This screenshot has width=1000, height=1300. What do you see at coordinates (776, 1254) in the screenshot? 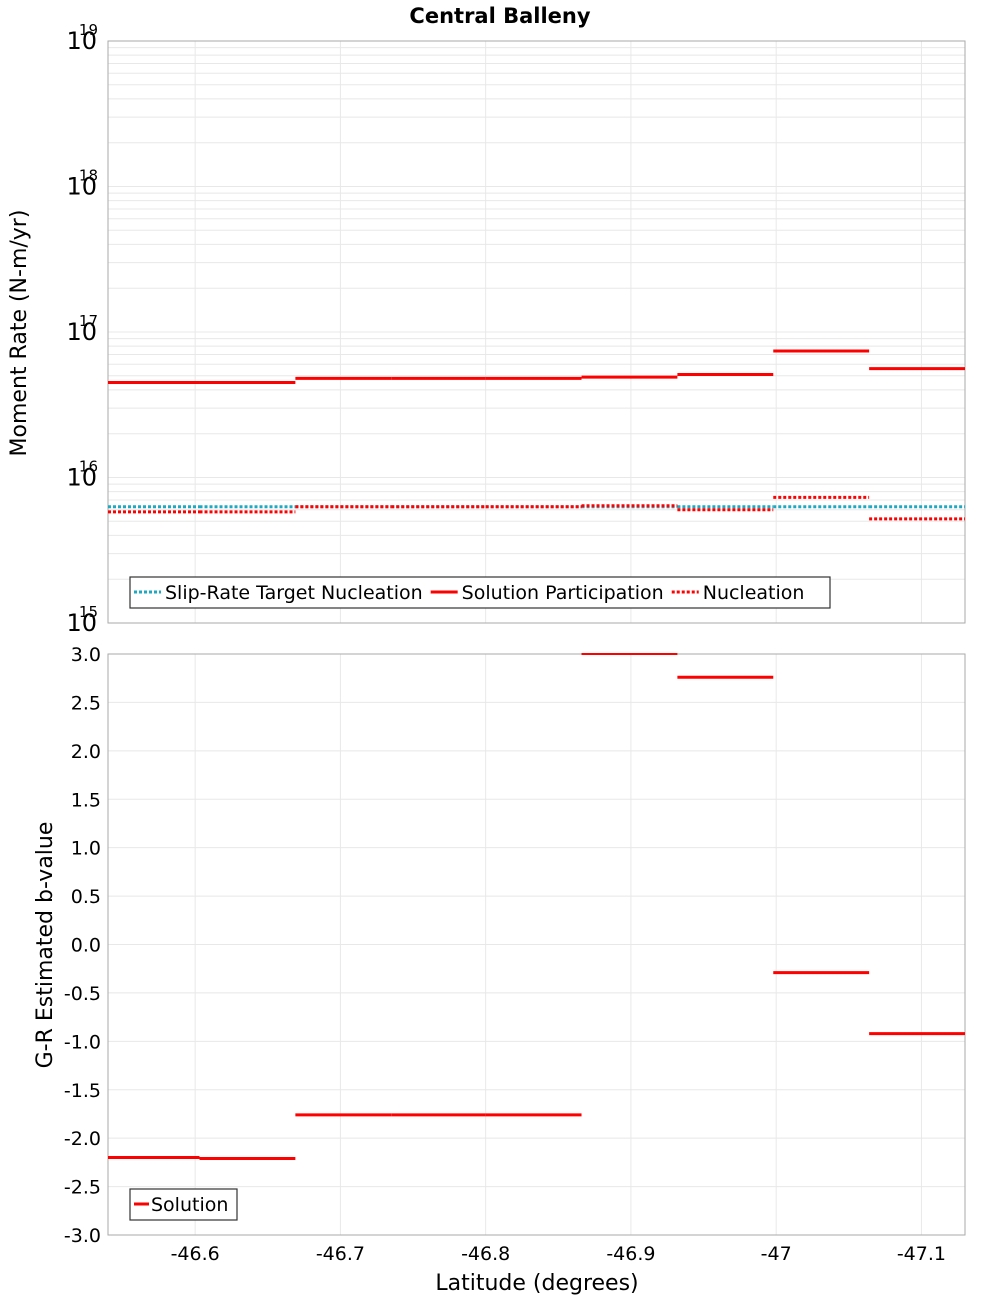
I see `x-tick-label: -47` at bounding box center [776, 1254].